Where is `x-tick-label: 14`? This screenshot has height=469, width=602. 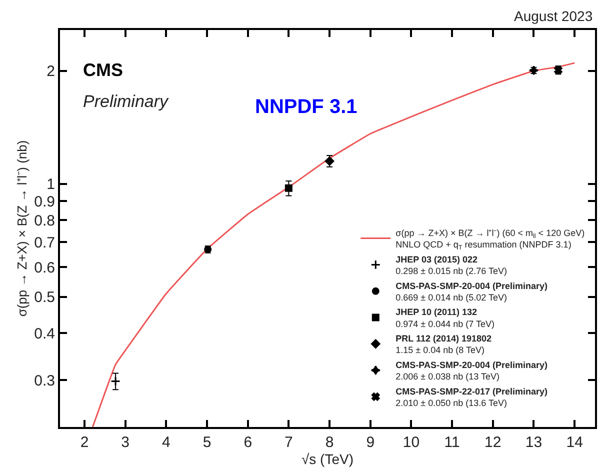
x-tick-label: 14 is located at coordinates (574, 442).